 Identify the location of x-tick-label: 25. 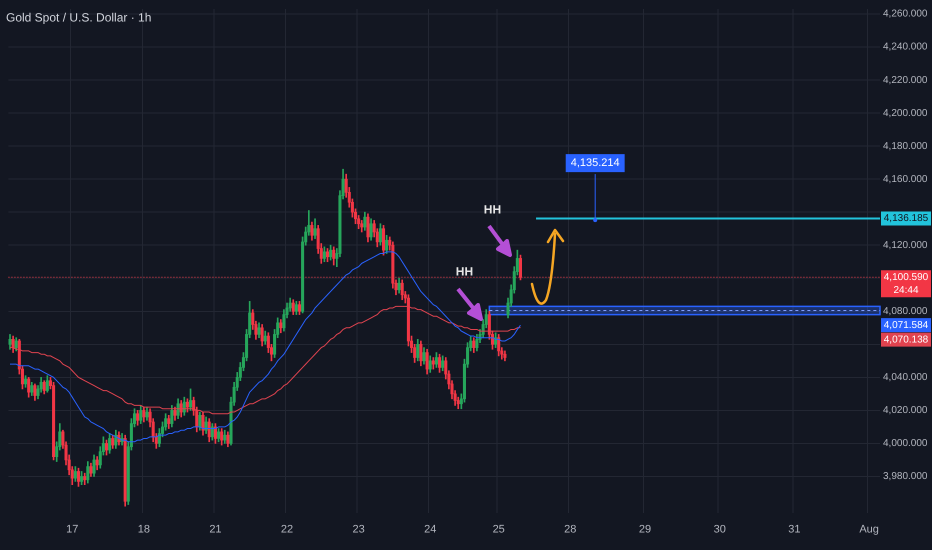
(498, 529).